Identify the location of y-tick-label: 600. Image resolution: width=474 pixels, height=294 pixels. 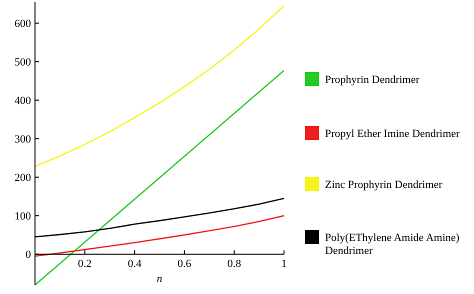
(23, 24).